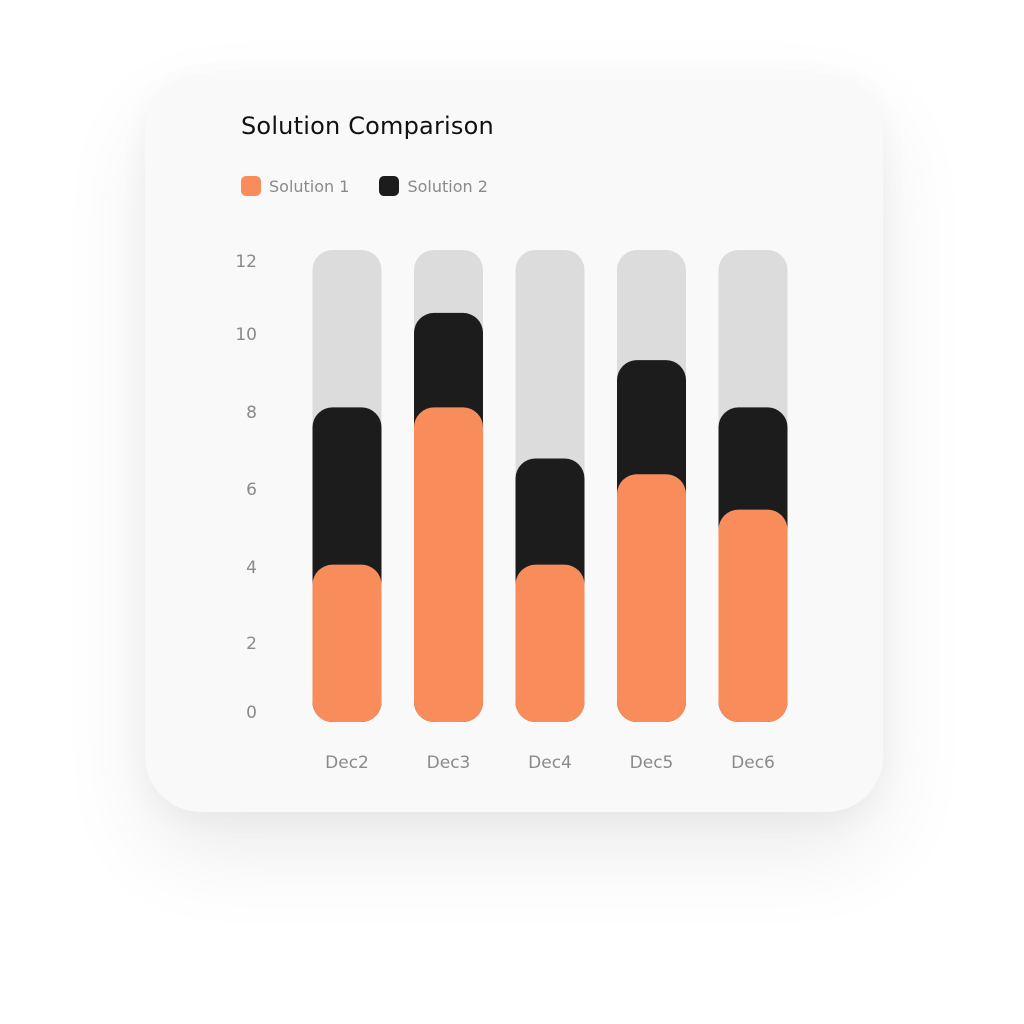 The width and height of the screenshot is (1024, 1024). What do you see at coordinates (447, 186) in the screenshot?
I see `legend-label-solution-2: Solution 2` at bounding box center [447, 186].